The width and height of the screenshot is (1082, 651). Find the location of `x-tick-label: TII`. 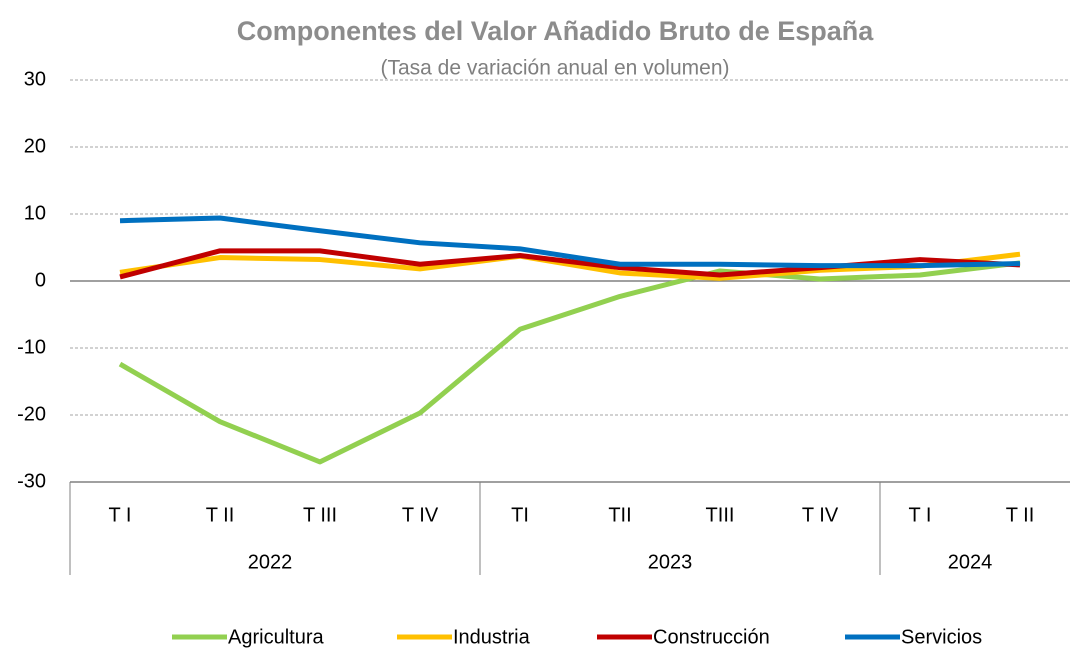

x-tick-label: TII is located at coordinates (619, 515).